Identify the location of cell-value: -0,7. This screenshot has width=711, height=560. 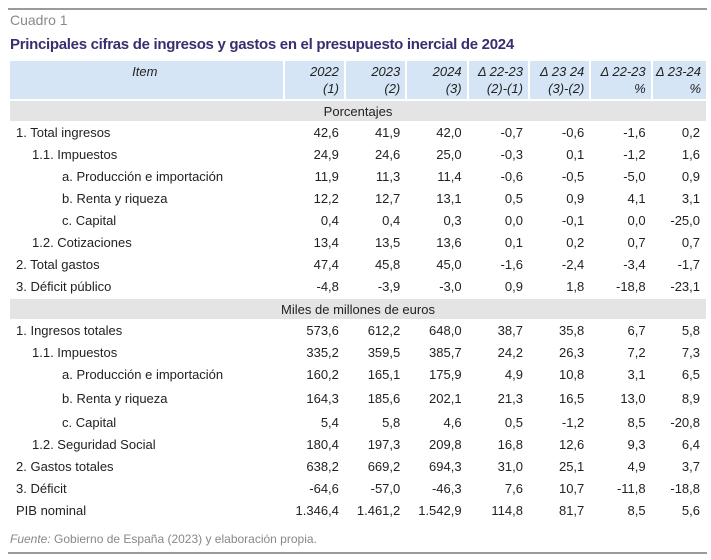
(511, 132).